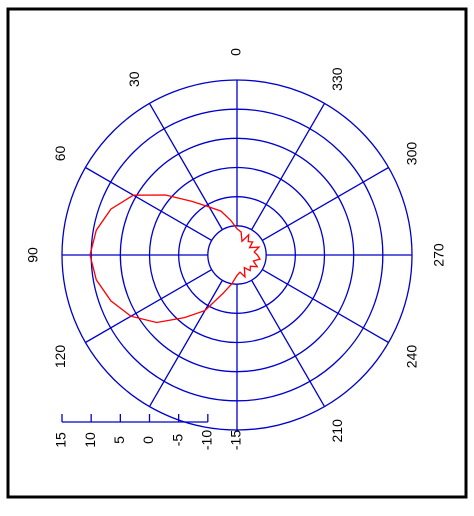 The height and width of the screenshot is (516, 474). Describe the element at coordinates (412, 154) in the screenshot. I see `angle-label: 300` at that location.